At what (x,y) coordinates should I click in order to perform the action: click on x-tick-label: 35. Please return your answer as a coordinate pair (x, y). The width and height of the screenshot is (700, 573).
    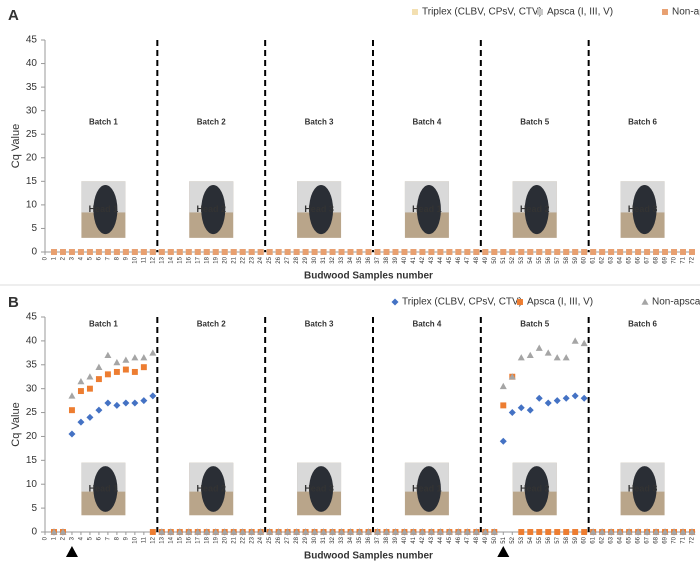
    Looking at the image, I should click on (360, 259).